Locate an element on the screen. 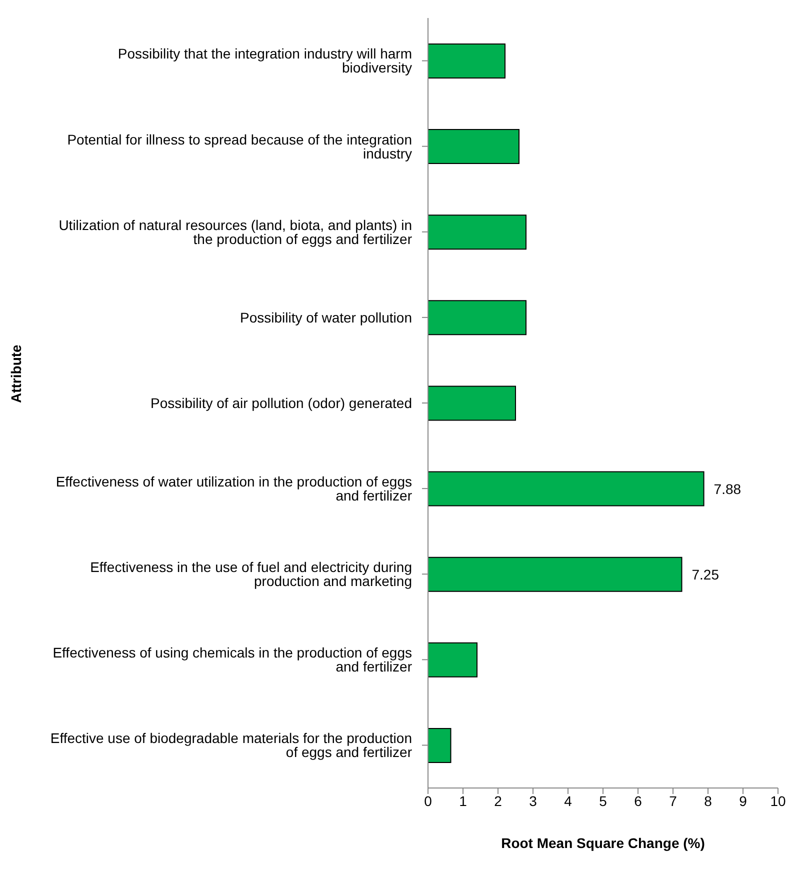 Image resolution: width=793 pixels, height=877 pixels. x-tick-label: 4 is located at coordinates (568, 800).